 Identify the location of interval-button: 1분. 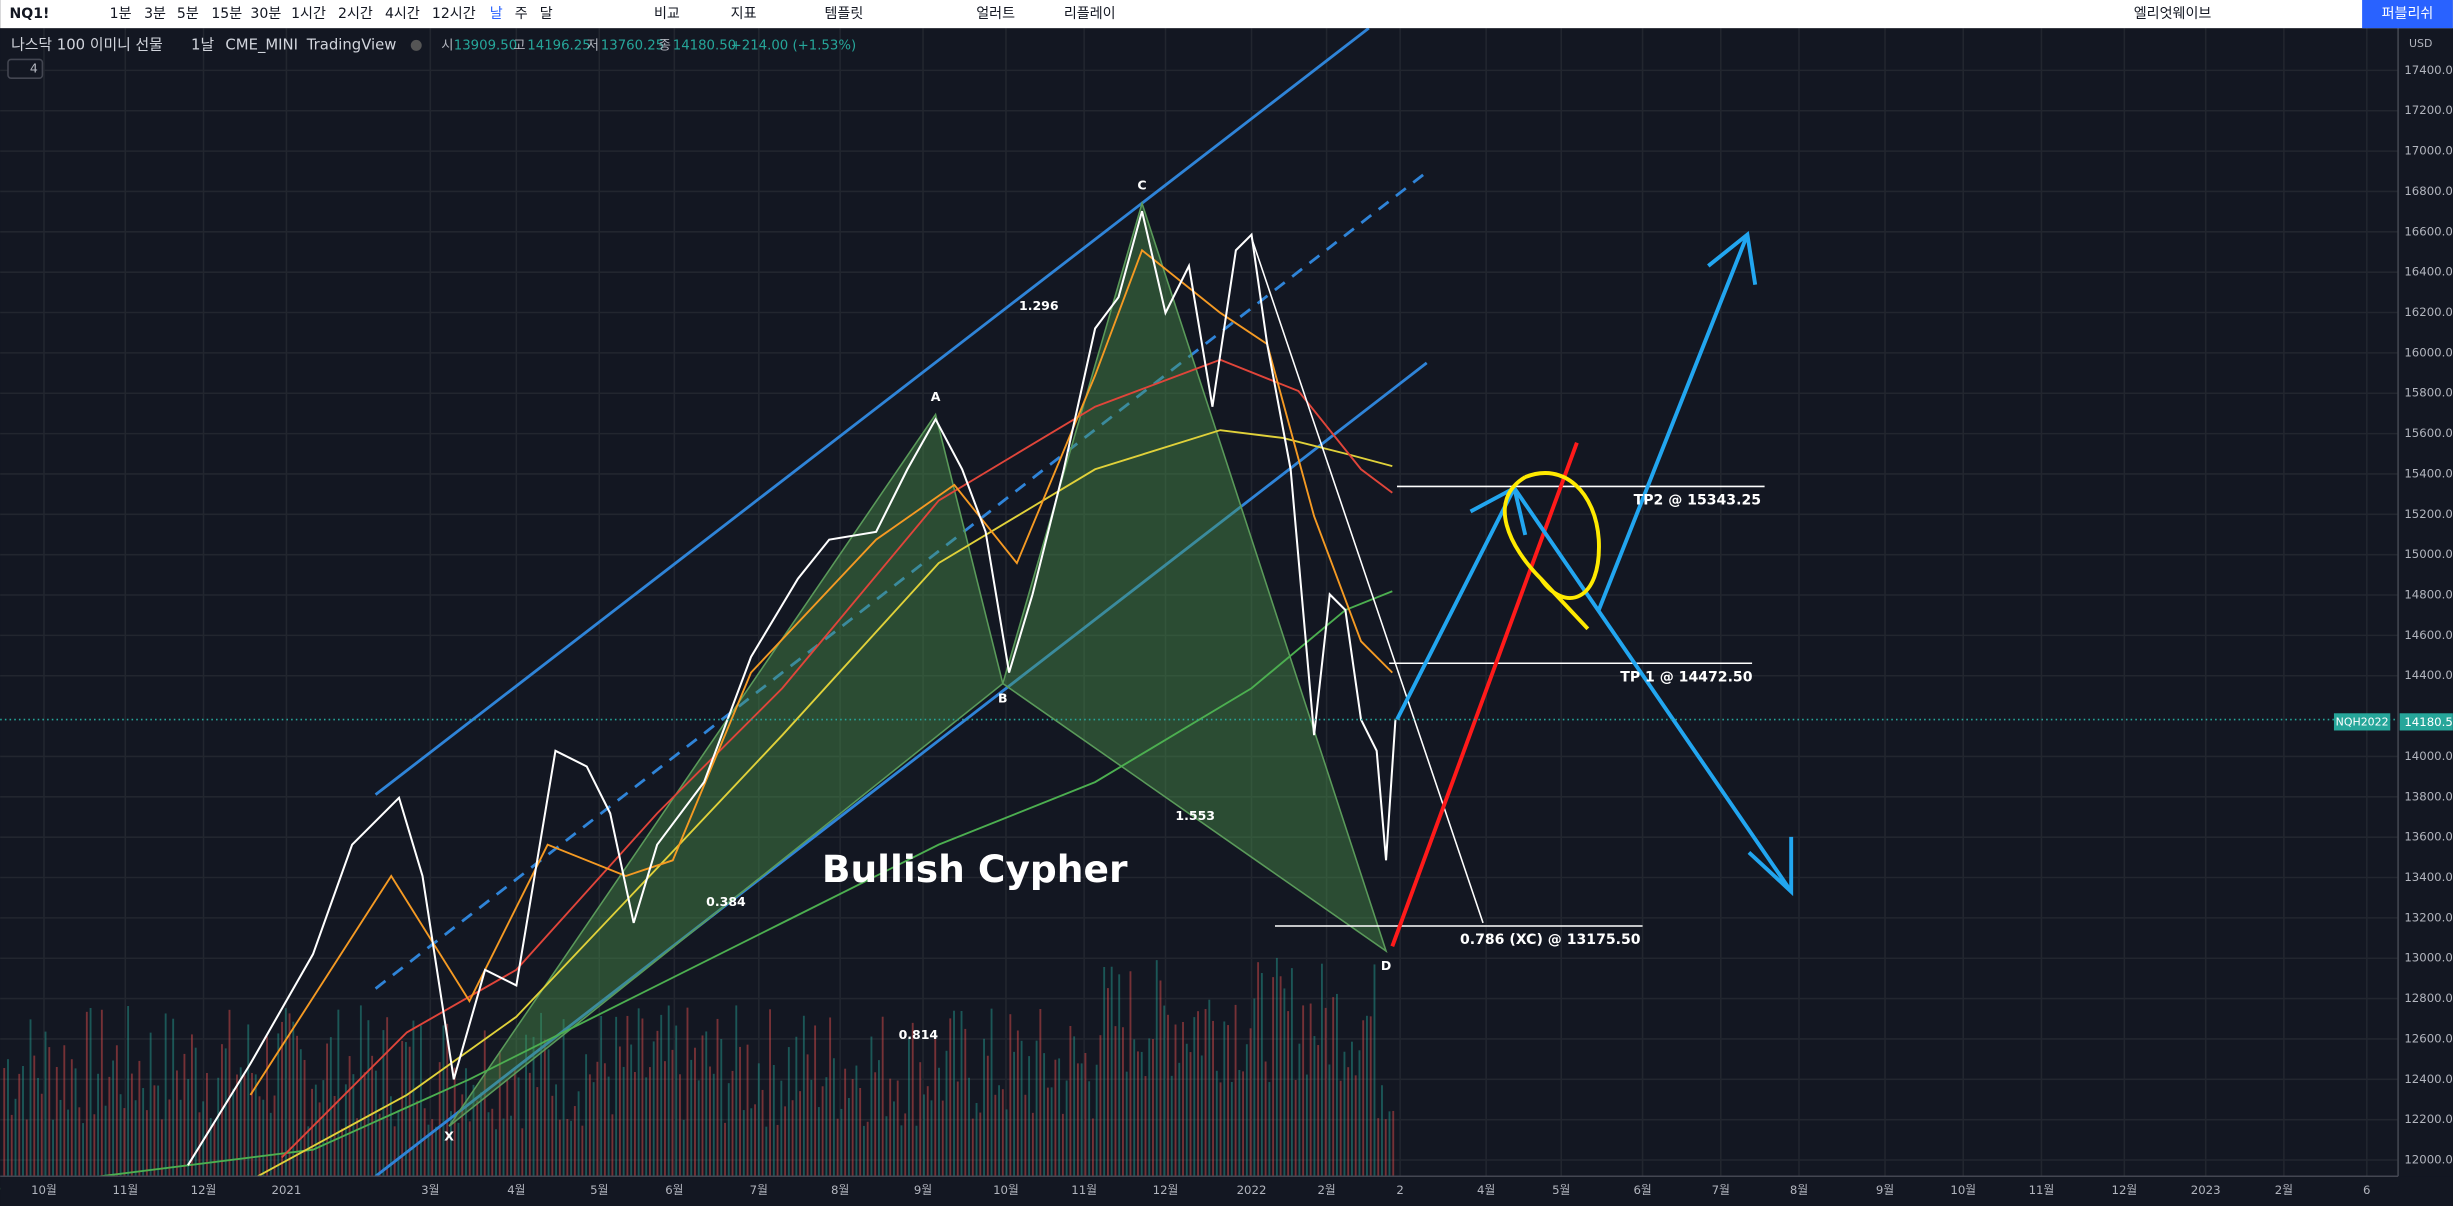
(121, 14).